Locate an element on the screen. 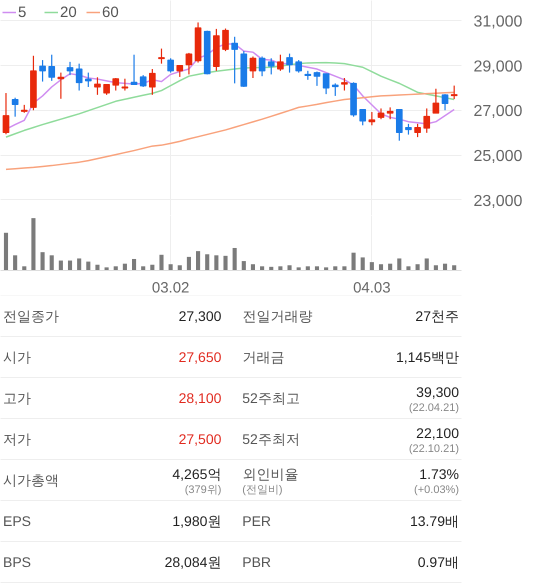  text: 27,300 is located at coordinates (200, 316).